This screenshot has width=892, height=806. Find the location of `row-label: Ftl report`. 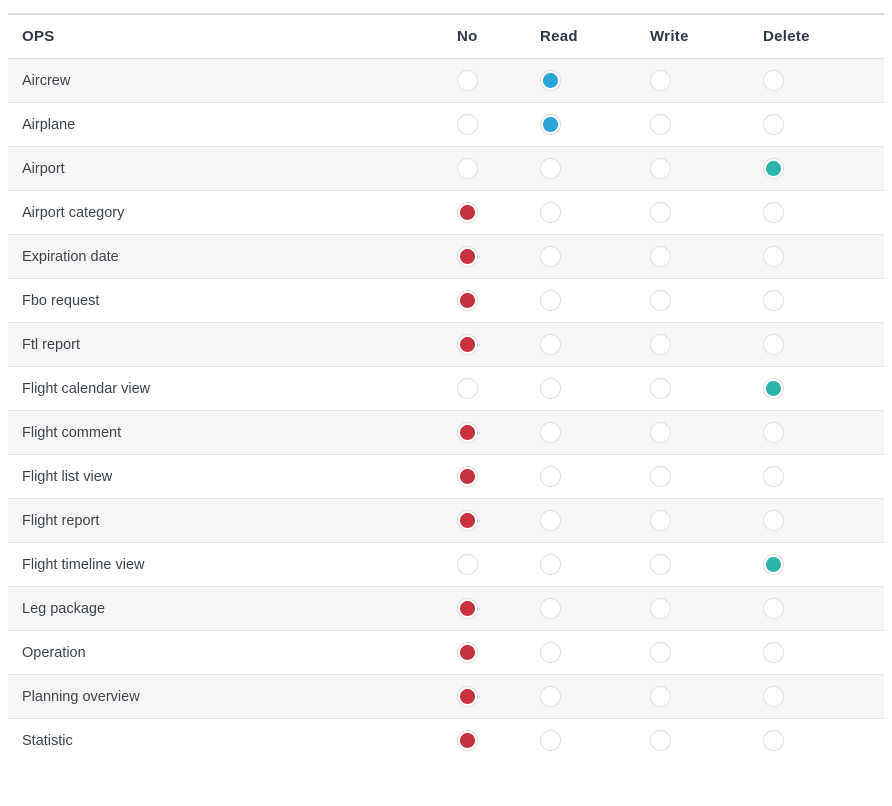

row-label: Ftl report is located at coordinates (51, 344).